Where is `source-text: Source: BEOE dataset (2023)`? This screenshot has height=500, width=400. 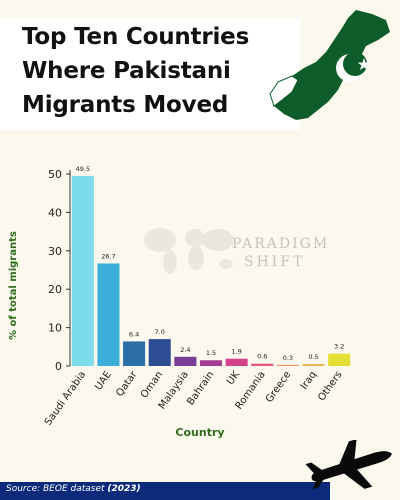 source-text: Source: BEOE dataset (2023) is located at coordinates (73, 489).